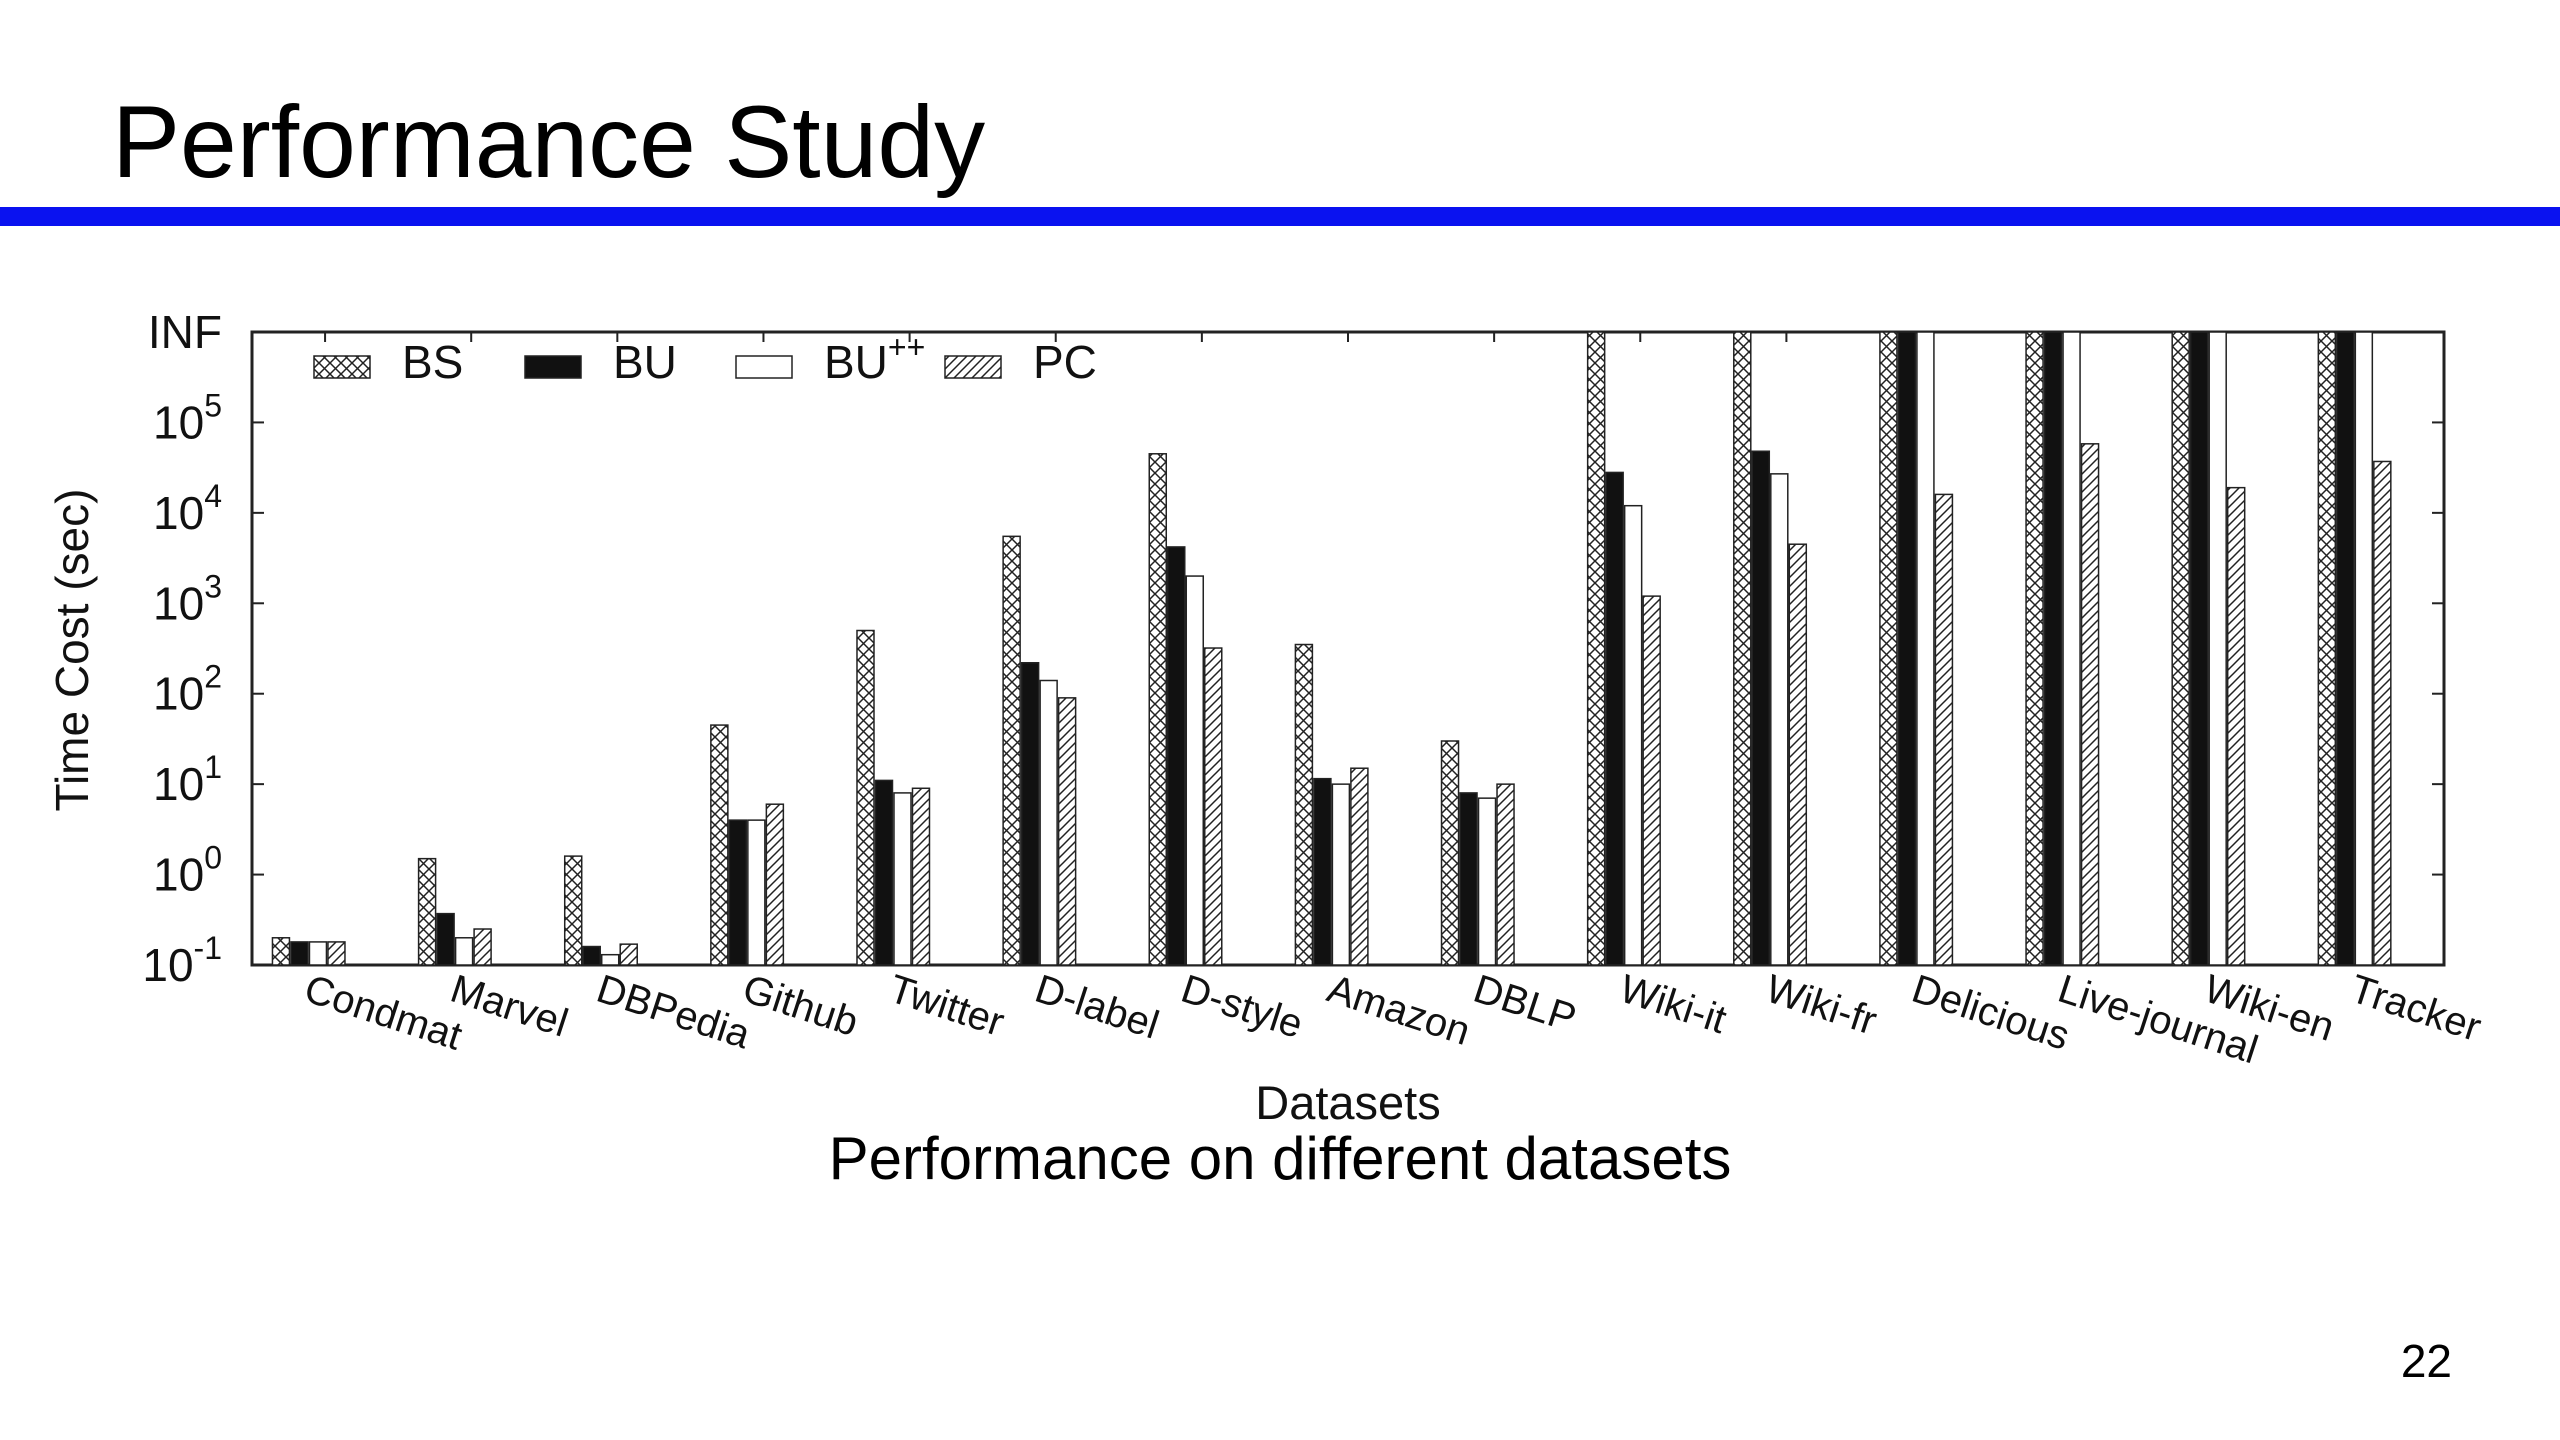 Image resolution: width=2560 pixels, height=1440 pixels. I want to click on x-tick-label: D-label, so click(1097, 1007).